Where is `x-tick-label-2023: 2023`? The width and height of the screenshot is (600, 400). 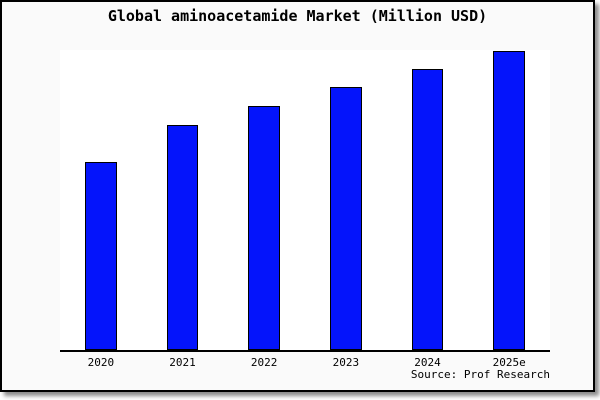
x-tick-label-2023: 2023 is located at coordinates (346, 362).